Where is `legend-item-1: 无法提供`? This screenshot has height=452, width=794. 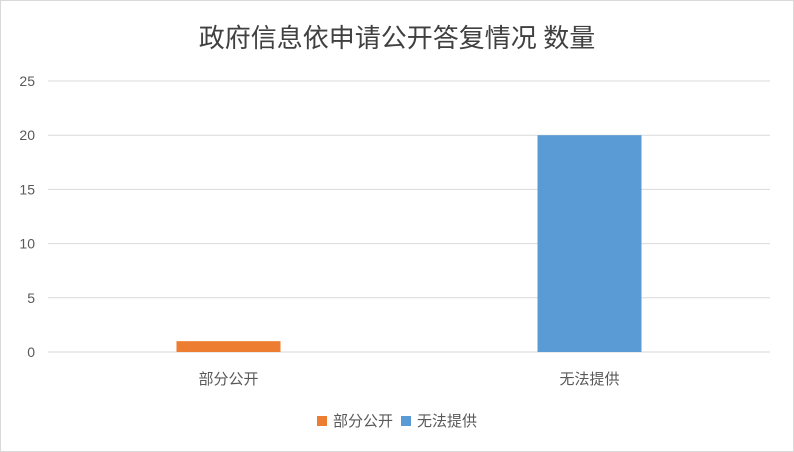
legend-item-1: 无法提供 is located at coordinates (439, 420).